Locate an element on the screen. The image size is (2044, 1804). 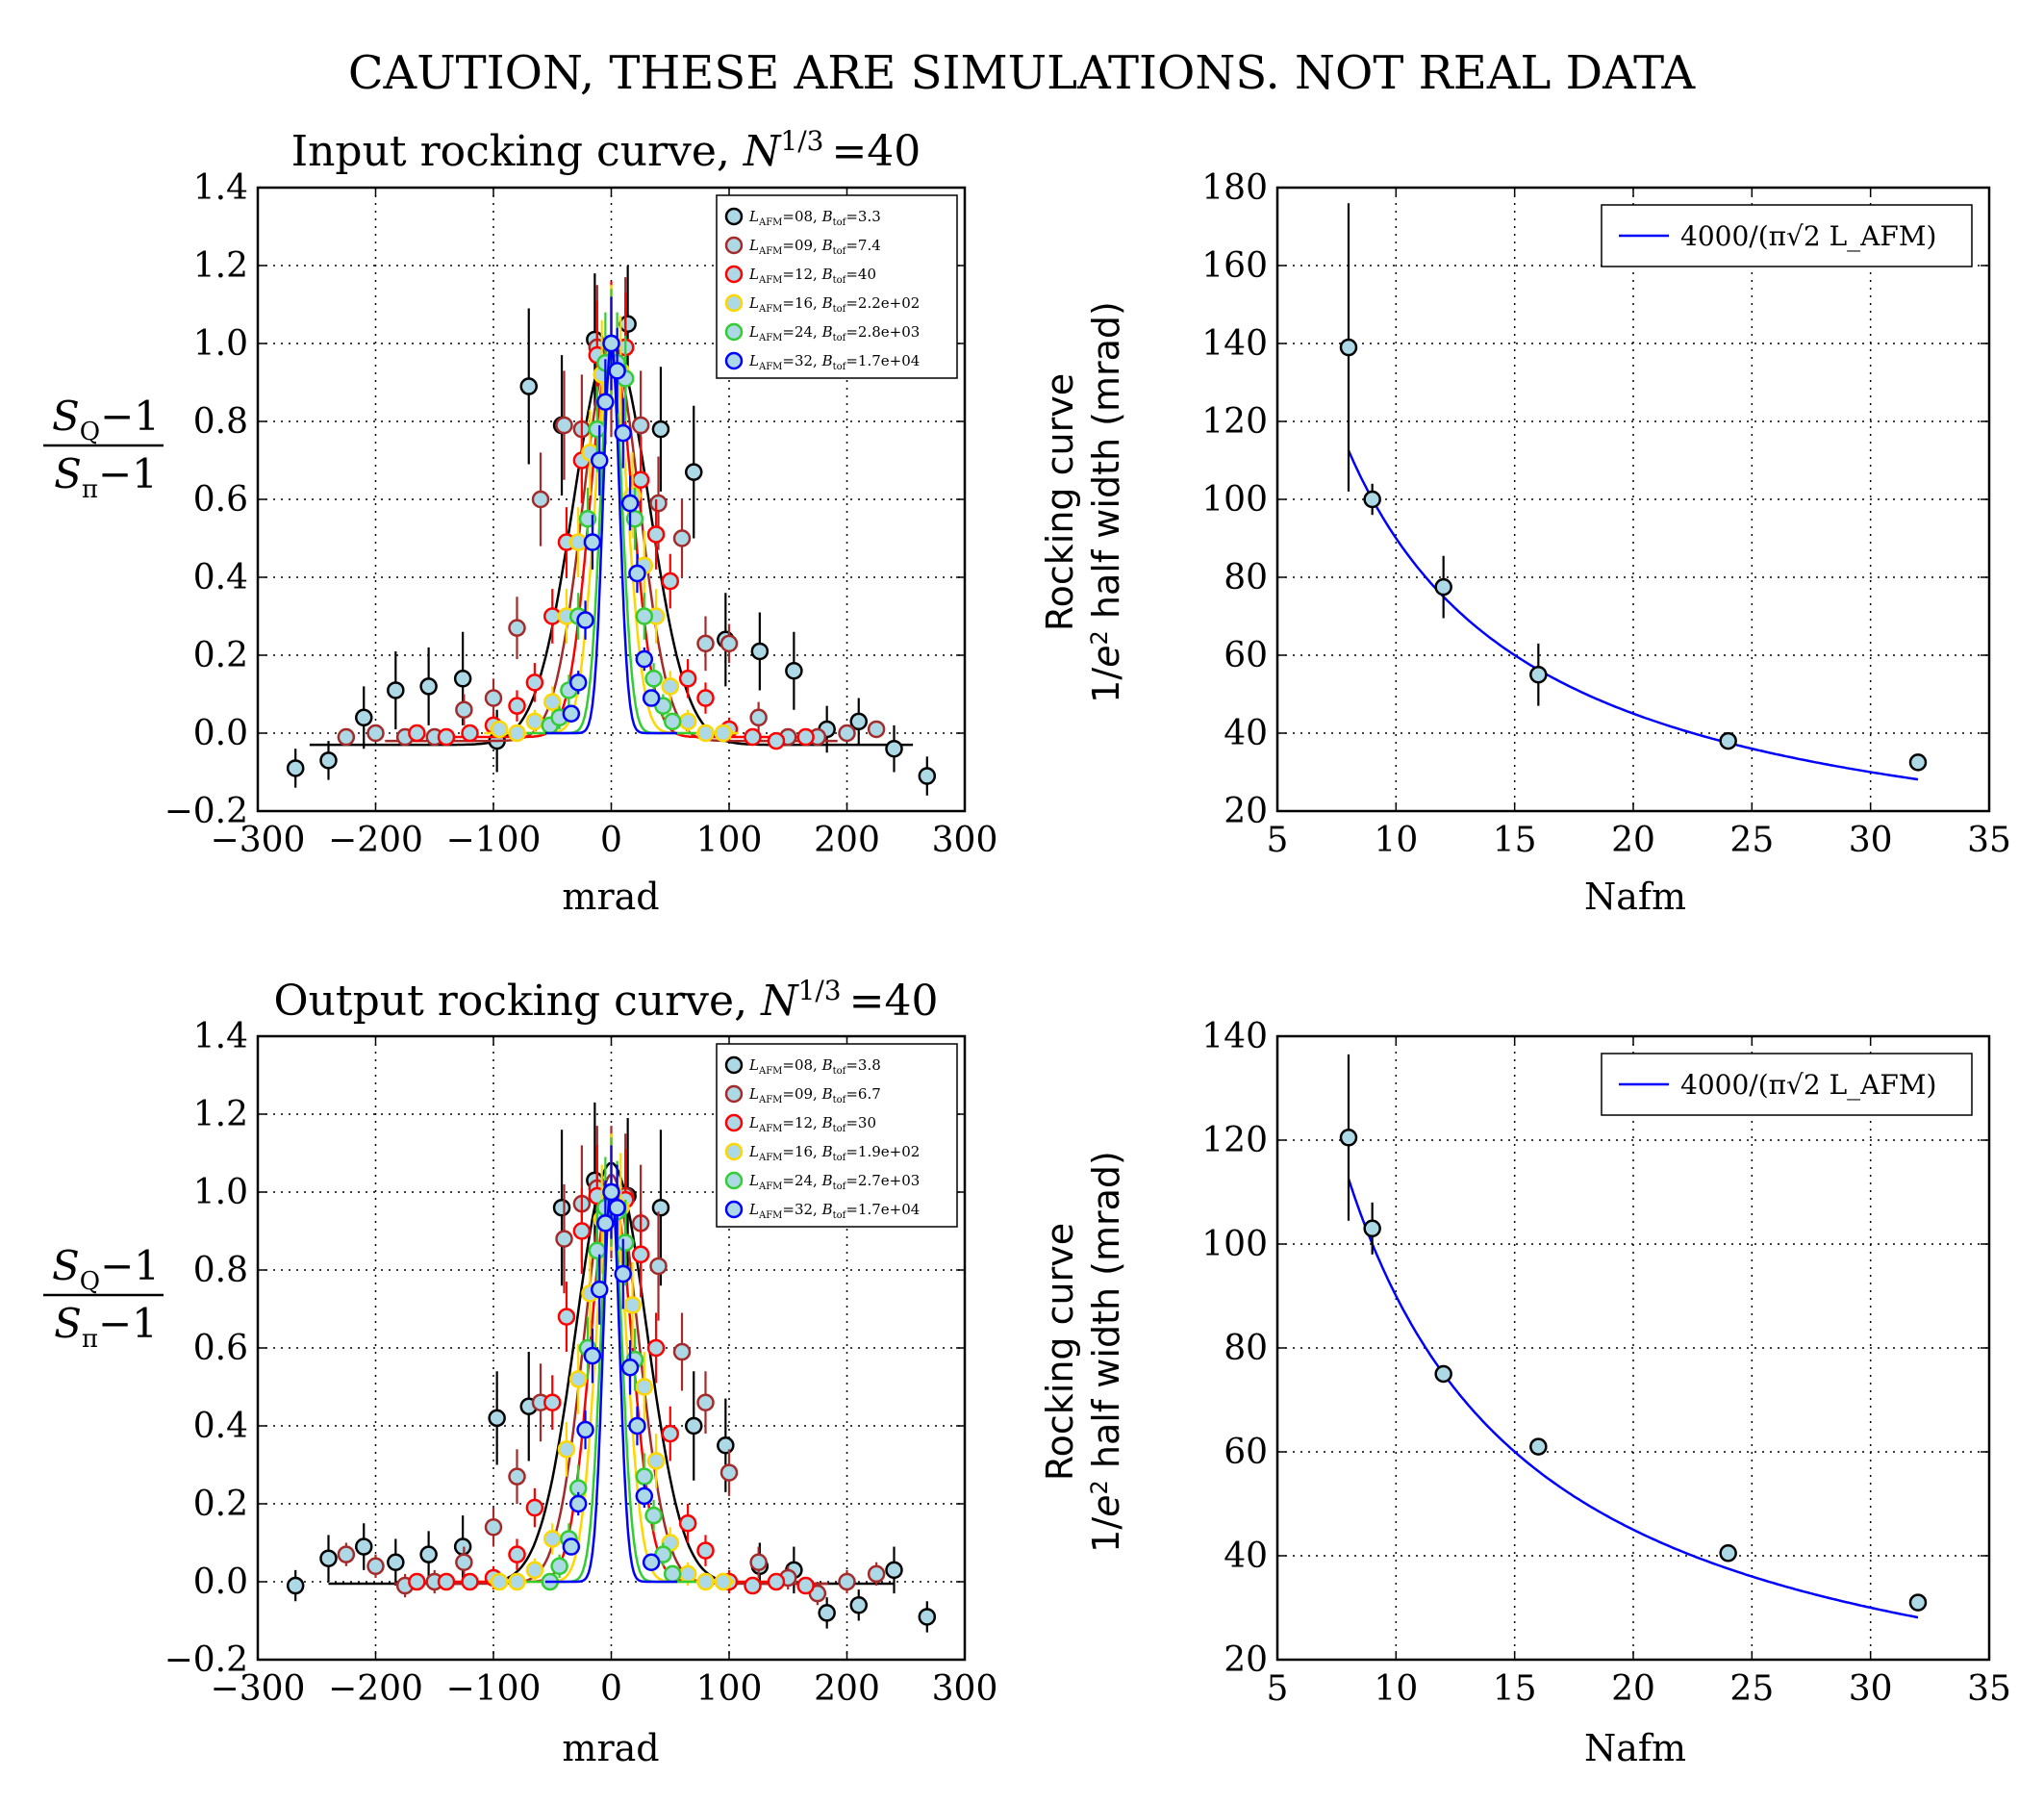
svg-text: Rocking curve is located at coordinates (1060, 502).